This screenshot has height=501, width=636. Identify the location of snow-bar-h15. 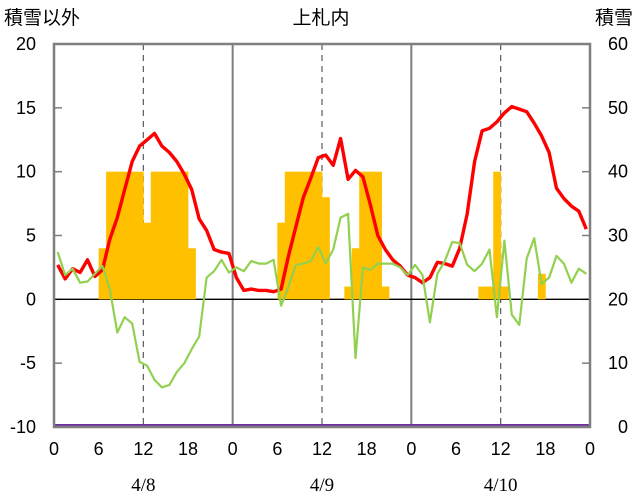
(169, 235).